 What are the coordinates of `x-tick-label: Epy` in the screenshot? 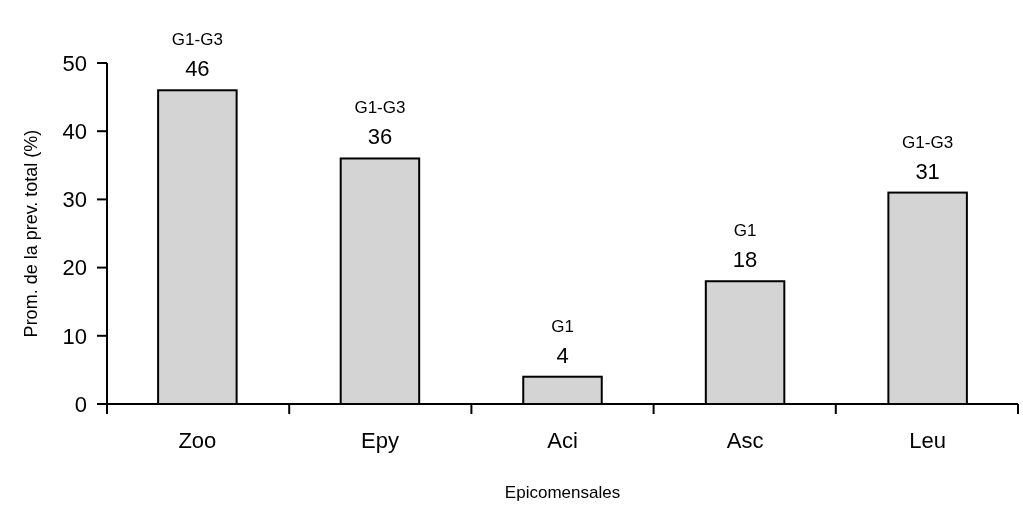 It's located at (379, 440).